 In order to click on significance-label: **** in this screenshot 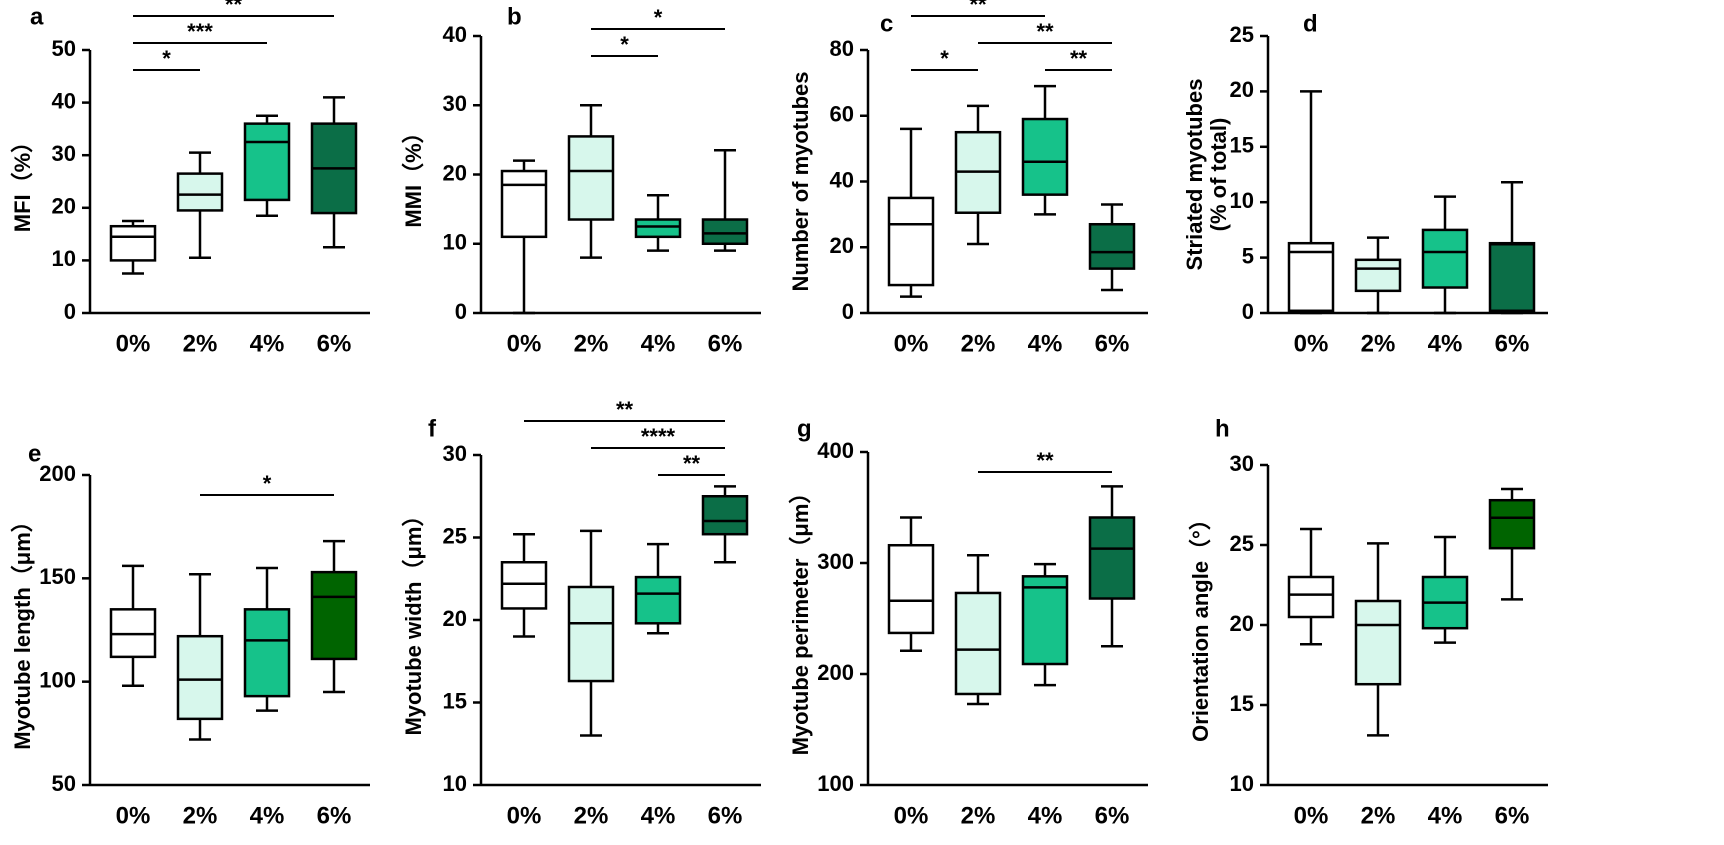, I will do `click(658, 436)`.